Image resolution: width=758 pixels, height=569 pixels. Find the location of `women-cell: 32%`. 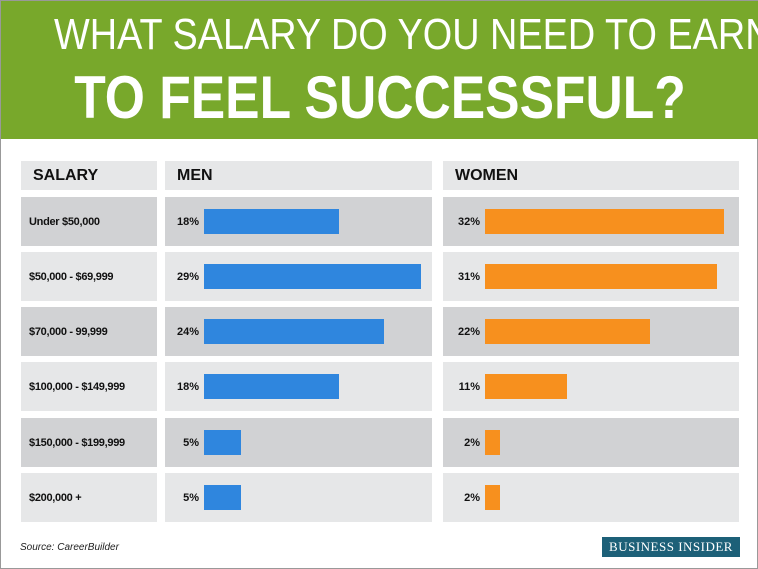

women-cell: 32% is located at coordinates (591, 221).